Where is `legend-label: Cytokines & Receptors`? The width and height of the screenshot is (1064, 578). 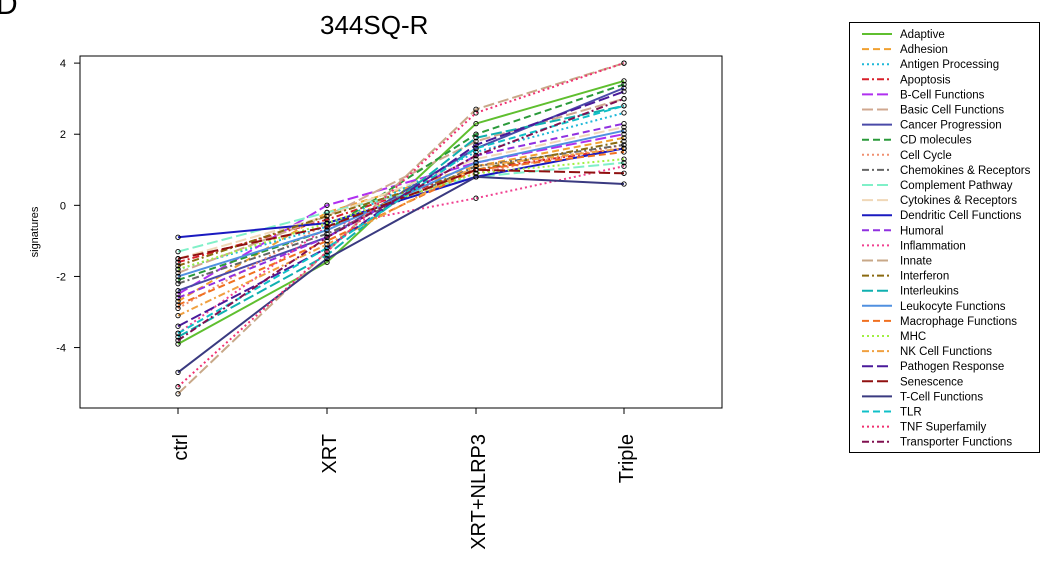
legend-label: Cytokines & Receptors is located at coordinates (958, 201).